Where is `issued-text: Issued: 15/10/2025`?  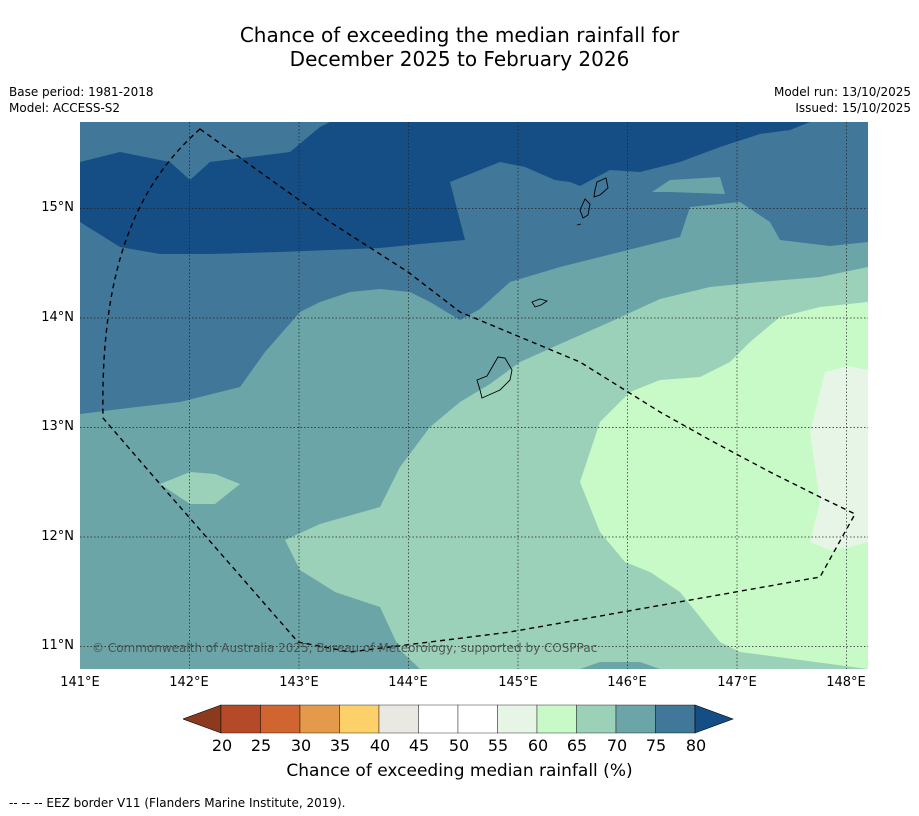 issued-text: Issued: 15/10/2025 is located at coordinates (853, 108).